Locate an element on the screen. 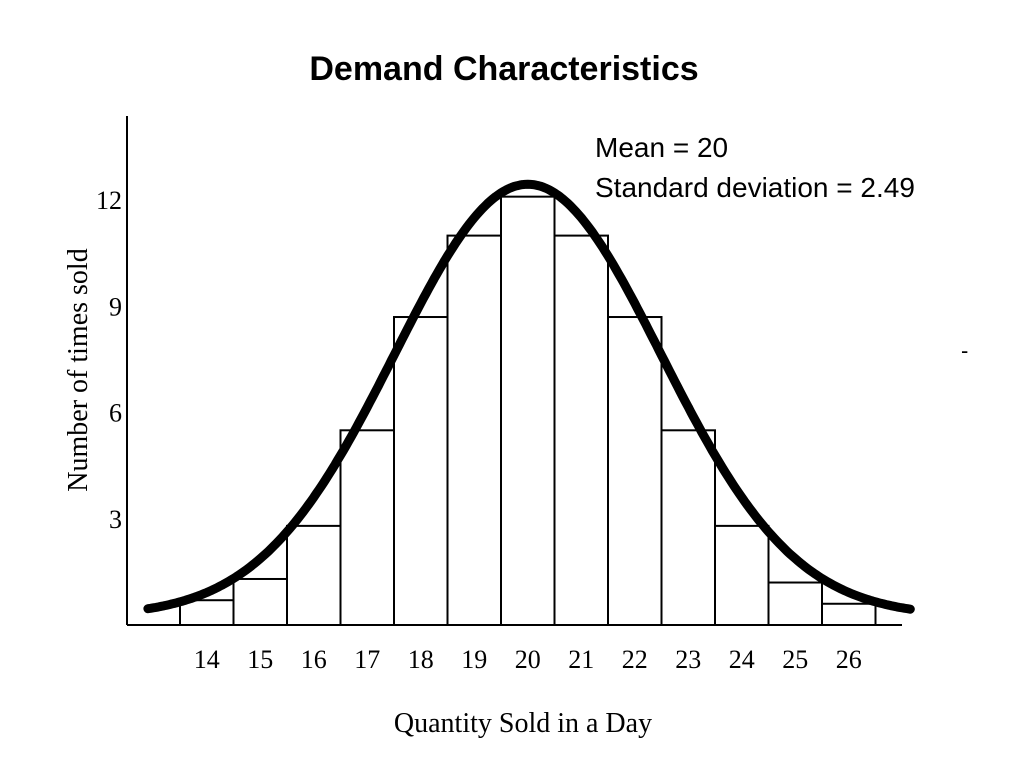 This screenshot has height=768, width=1024. stray-dash-mark: - is located at coordinates (965, 350).